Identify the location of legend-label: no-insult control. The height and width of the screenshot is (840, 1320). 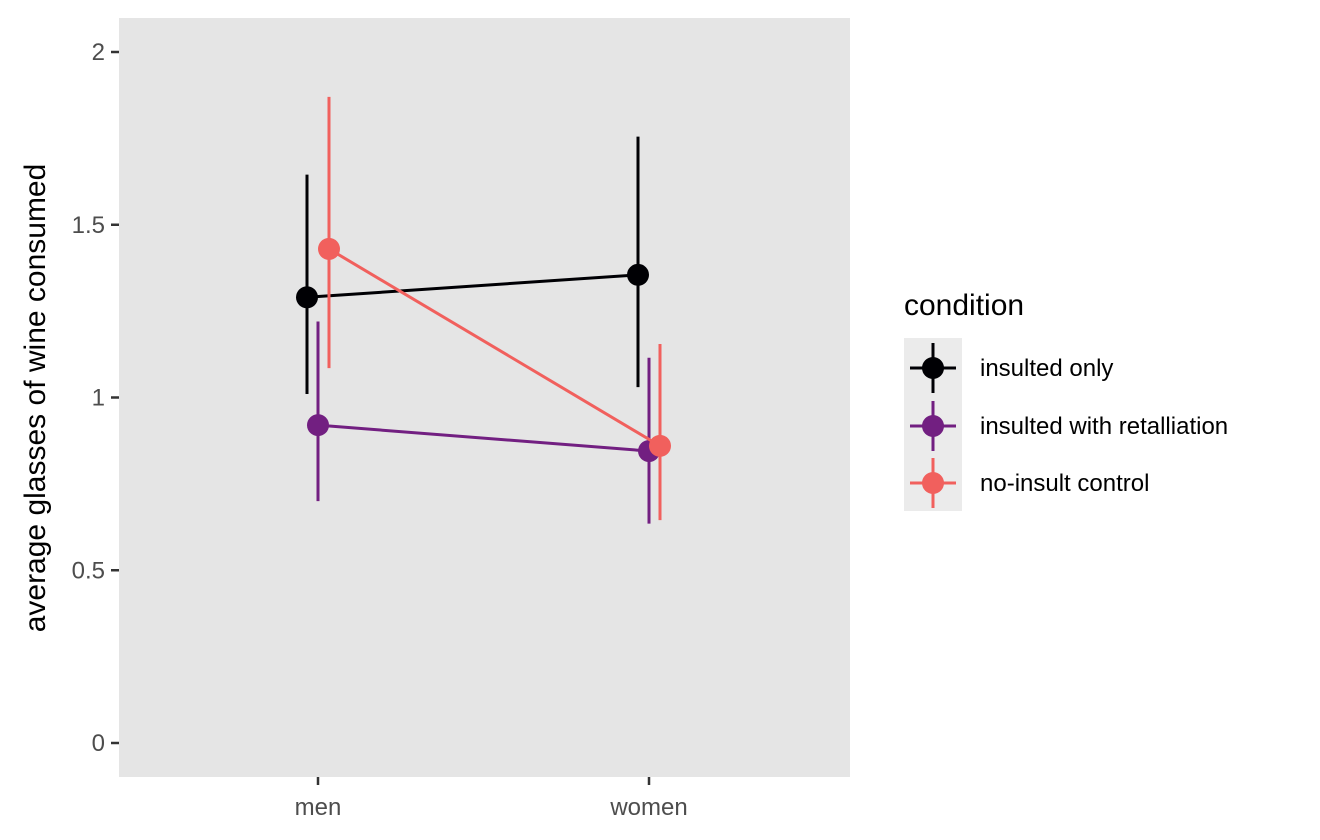
(1064, 483).